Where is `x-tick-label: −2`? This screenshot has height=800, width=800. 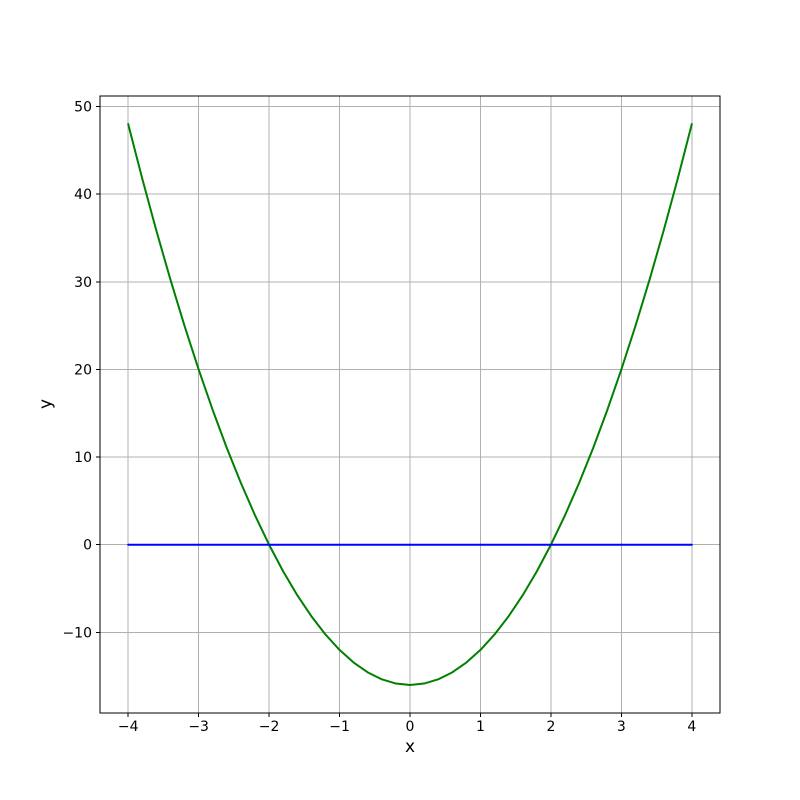
x-tick-label: −2 is located at coordinates (269, 727).